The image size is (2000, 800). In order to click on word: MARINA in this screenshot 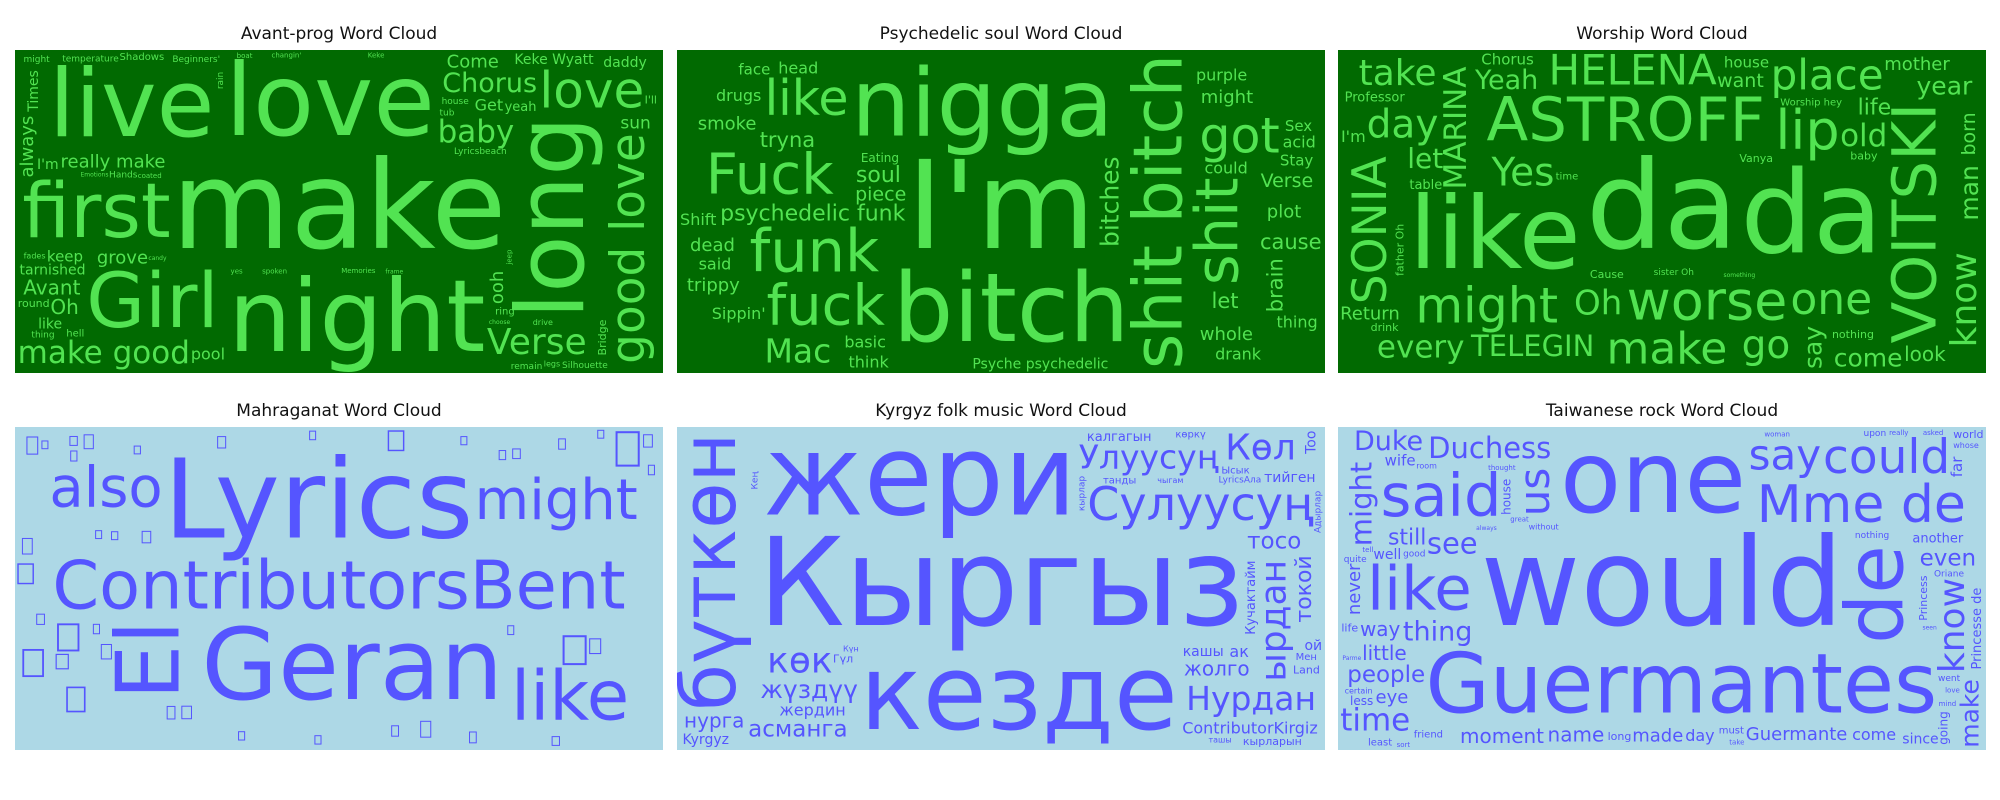, I will do `click(1456, 127)`.